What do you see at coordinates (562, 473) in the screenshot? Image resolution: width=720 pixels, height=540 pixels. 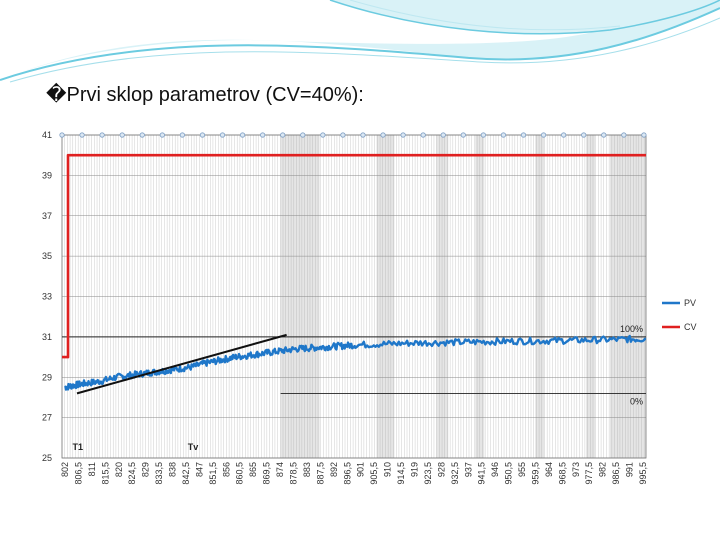 I see `x-tick-label: 968,5` at bounding box center [562, 473].